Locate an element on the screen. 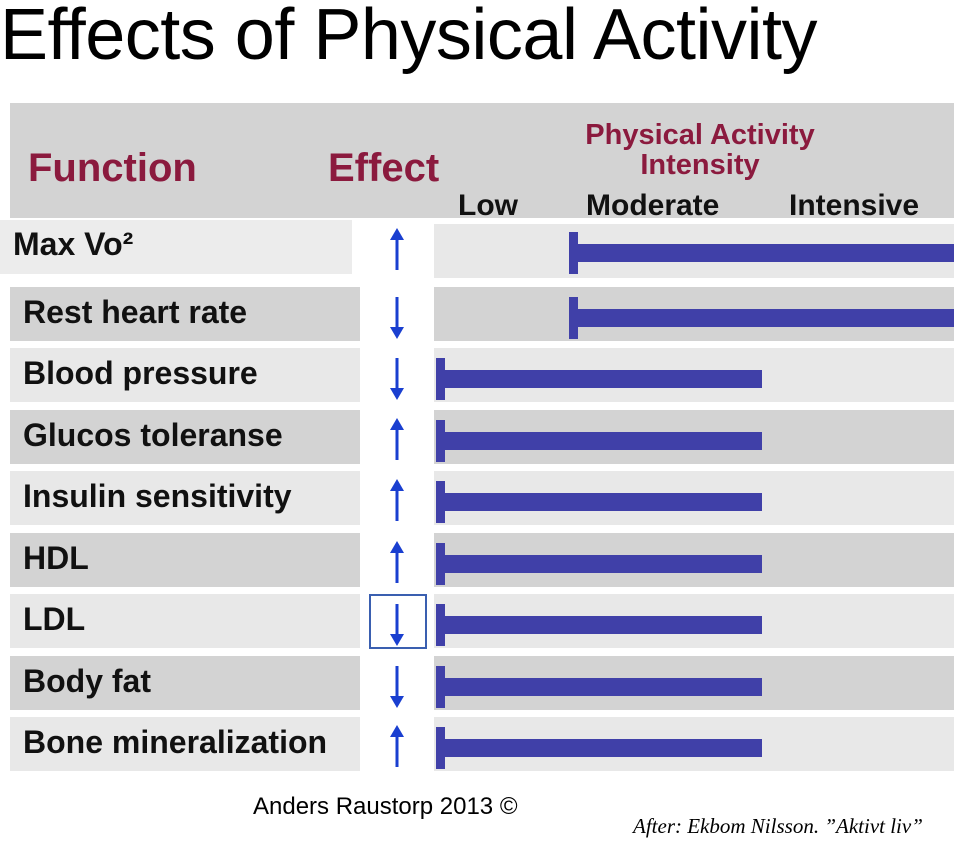 The height and width of the screenshot is (842, 960). function-cell: Glucos toleranse is located at coordinates (185, 437).